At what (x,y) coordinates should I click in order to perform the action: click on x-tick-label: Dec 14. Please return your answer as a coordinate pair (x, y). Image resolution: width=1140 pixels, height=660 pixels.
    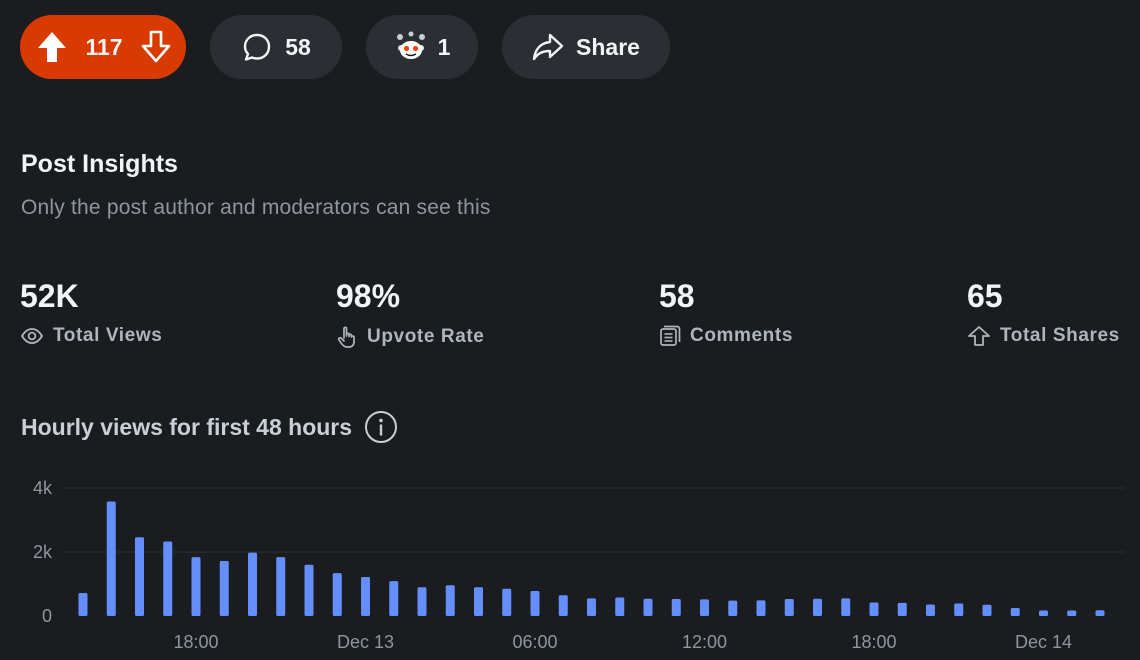
    Looking at the image, I should click on (1043, 642).